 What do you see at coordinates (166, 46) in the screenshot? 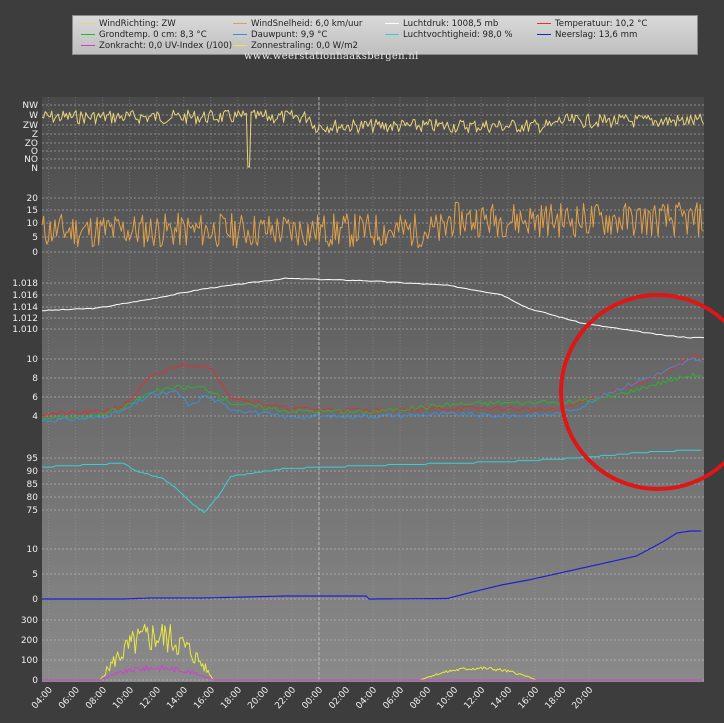
I see `legend-label: Zonkracht: 0,0 UV-Index (/100)` at bounding box center [166, 46].